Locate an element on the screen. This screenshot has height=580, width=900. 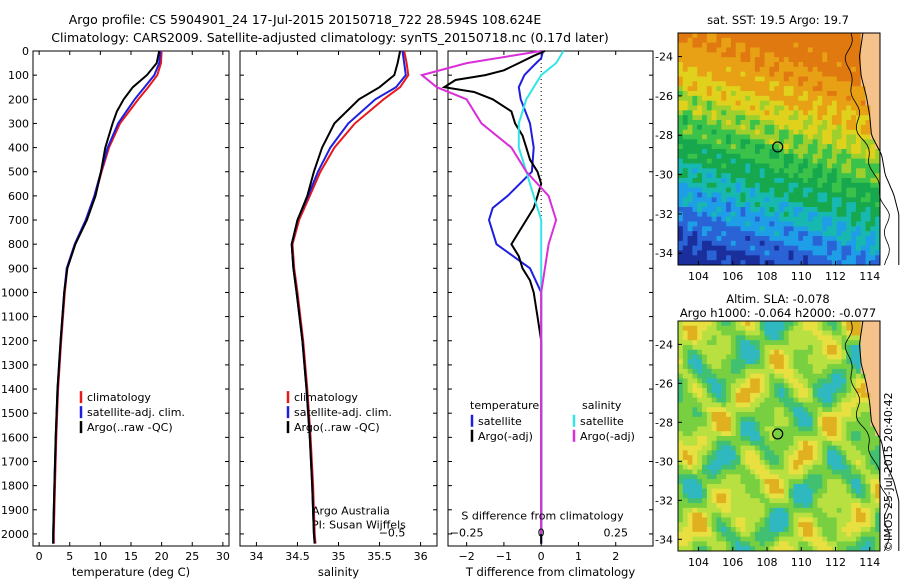
credit-note: PI: Susan Wijffels is located at coordinates (359, 525).